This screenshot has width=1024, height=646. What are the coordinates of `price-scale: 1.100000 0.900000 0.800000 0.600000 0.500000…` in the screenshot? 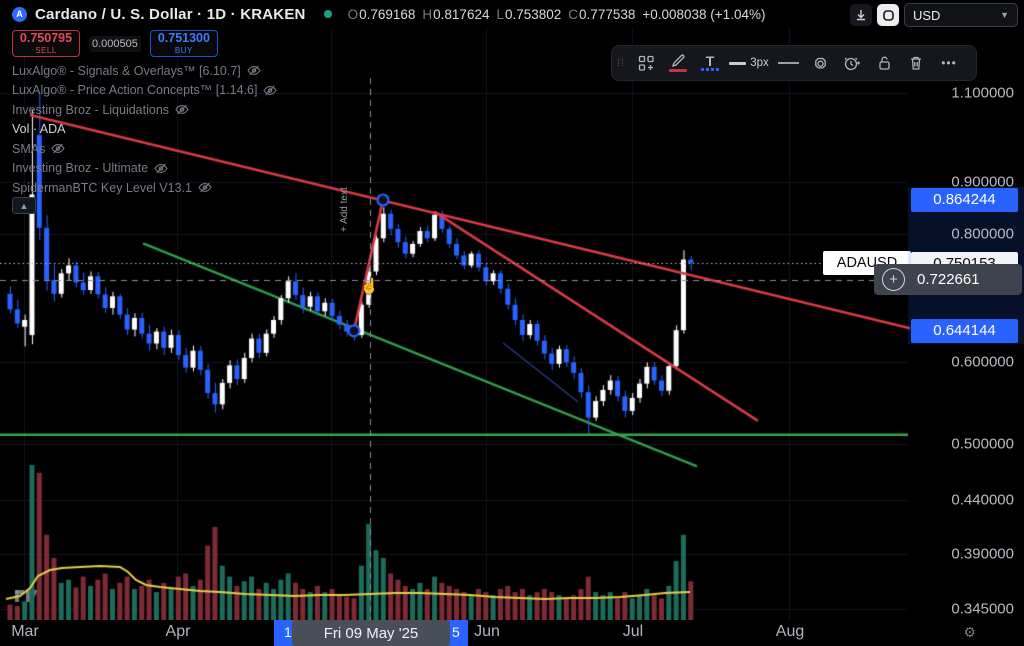 It's located at (949, 324).